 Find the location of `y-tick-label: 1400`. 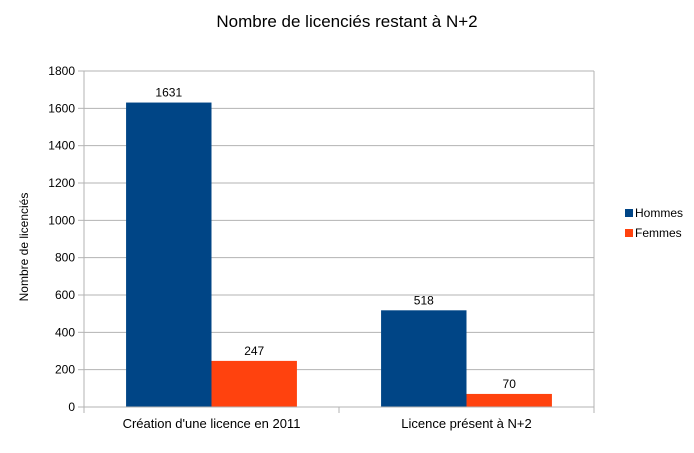

y-tick-label: 1400 is located at coordinates (61, 146).